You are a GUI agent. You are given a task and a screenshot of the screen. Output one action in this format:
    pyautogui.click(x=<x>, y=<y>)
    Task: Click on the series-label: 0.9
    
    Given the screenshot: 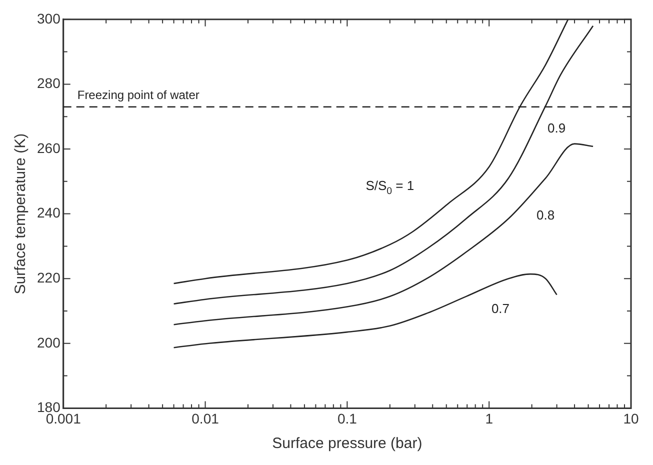 What is the action you would take?
    pyautogui.click(x=557, y=128)
    